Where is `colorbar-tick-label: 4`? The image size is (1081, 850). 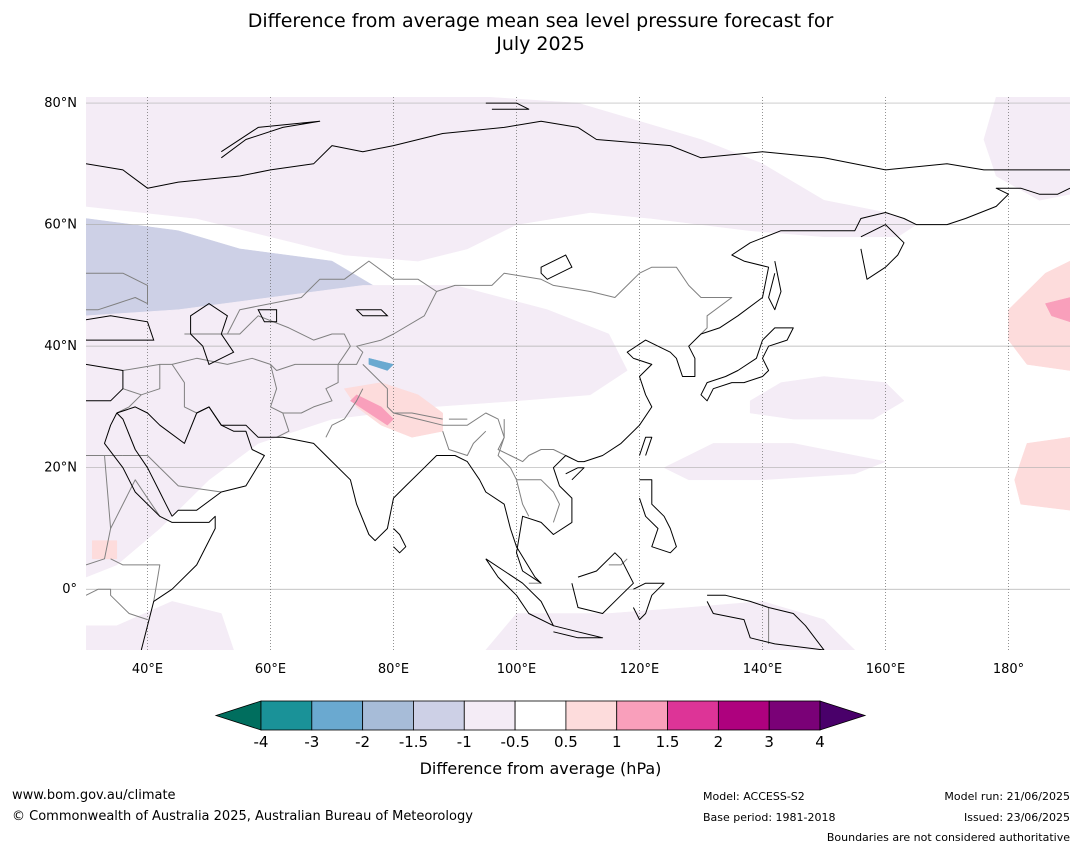 colorbar-tick-label: 4 is located at coordinates (820, 742).